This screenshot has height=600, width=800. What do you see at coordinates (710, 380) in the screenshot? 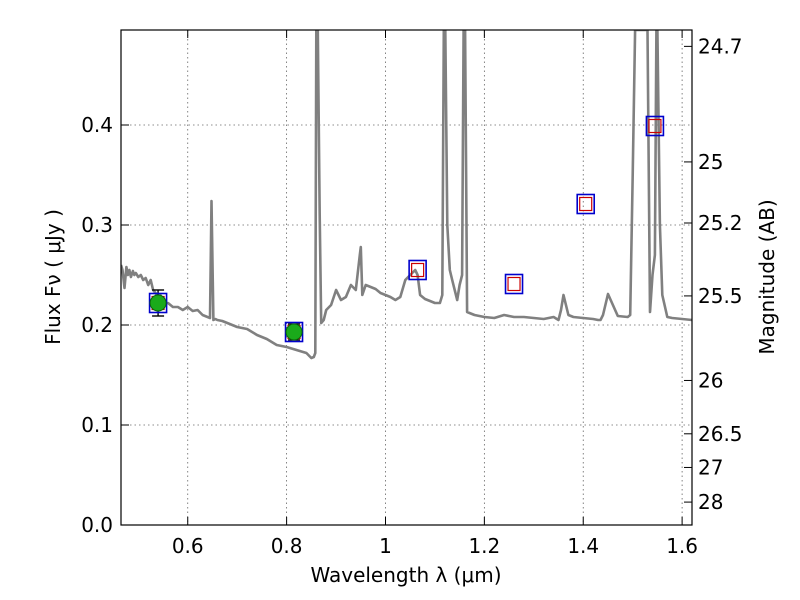
I see `mag-tick-label: 26` at bounding box center [710, 380].